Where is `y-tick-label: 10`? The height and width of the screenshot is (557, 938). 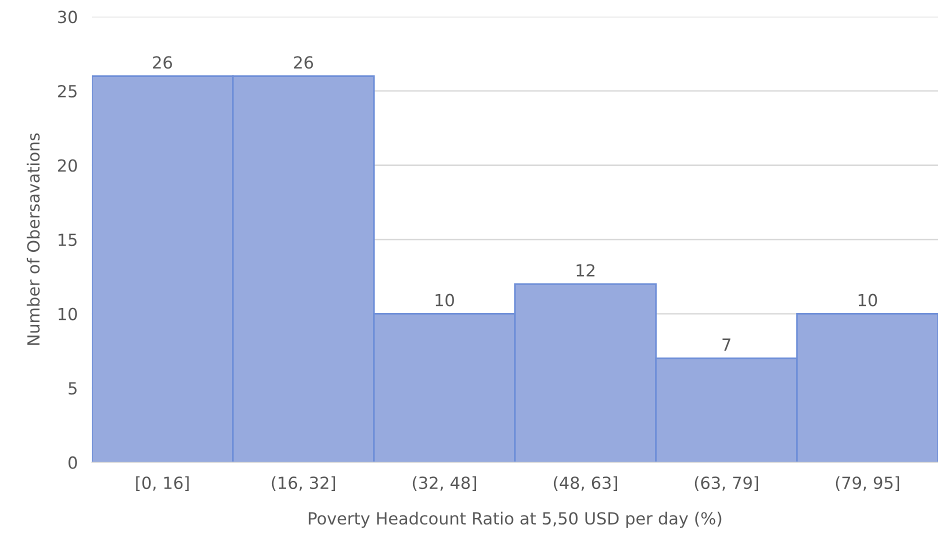 y-tick-label: 10 is located at coordinates (67, 314).